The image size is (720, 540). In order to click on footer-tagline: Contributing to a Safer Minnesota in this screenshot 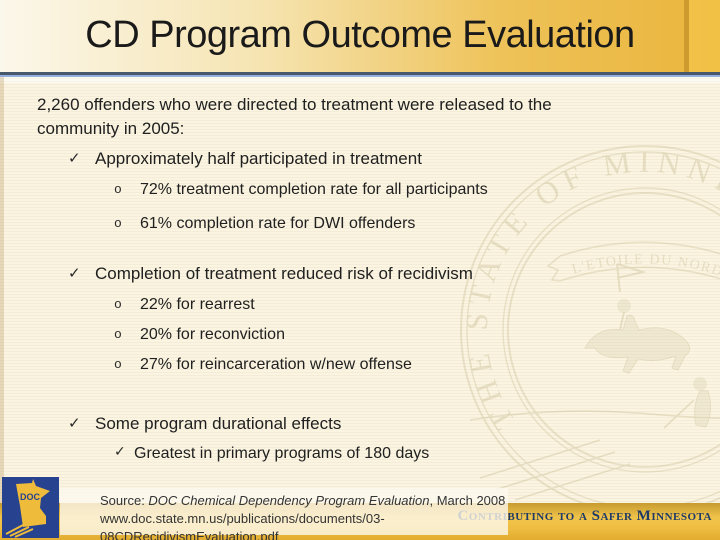, I will do `click(584, 516)`.